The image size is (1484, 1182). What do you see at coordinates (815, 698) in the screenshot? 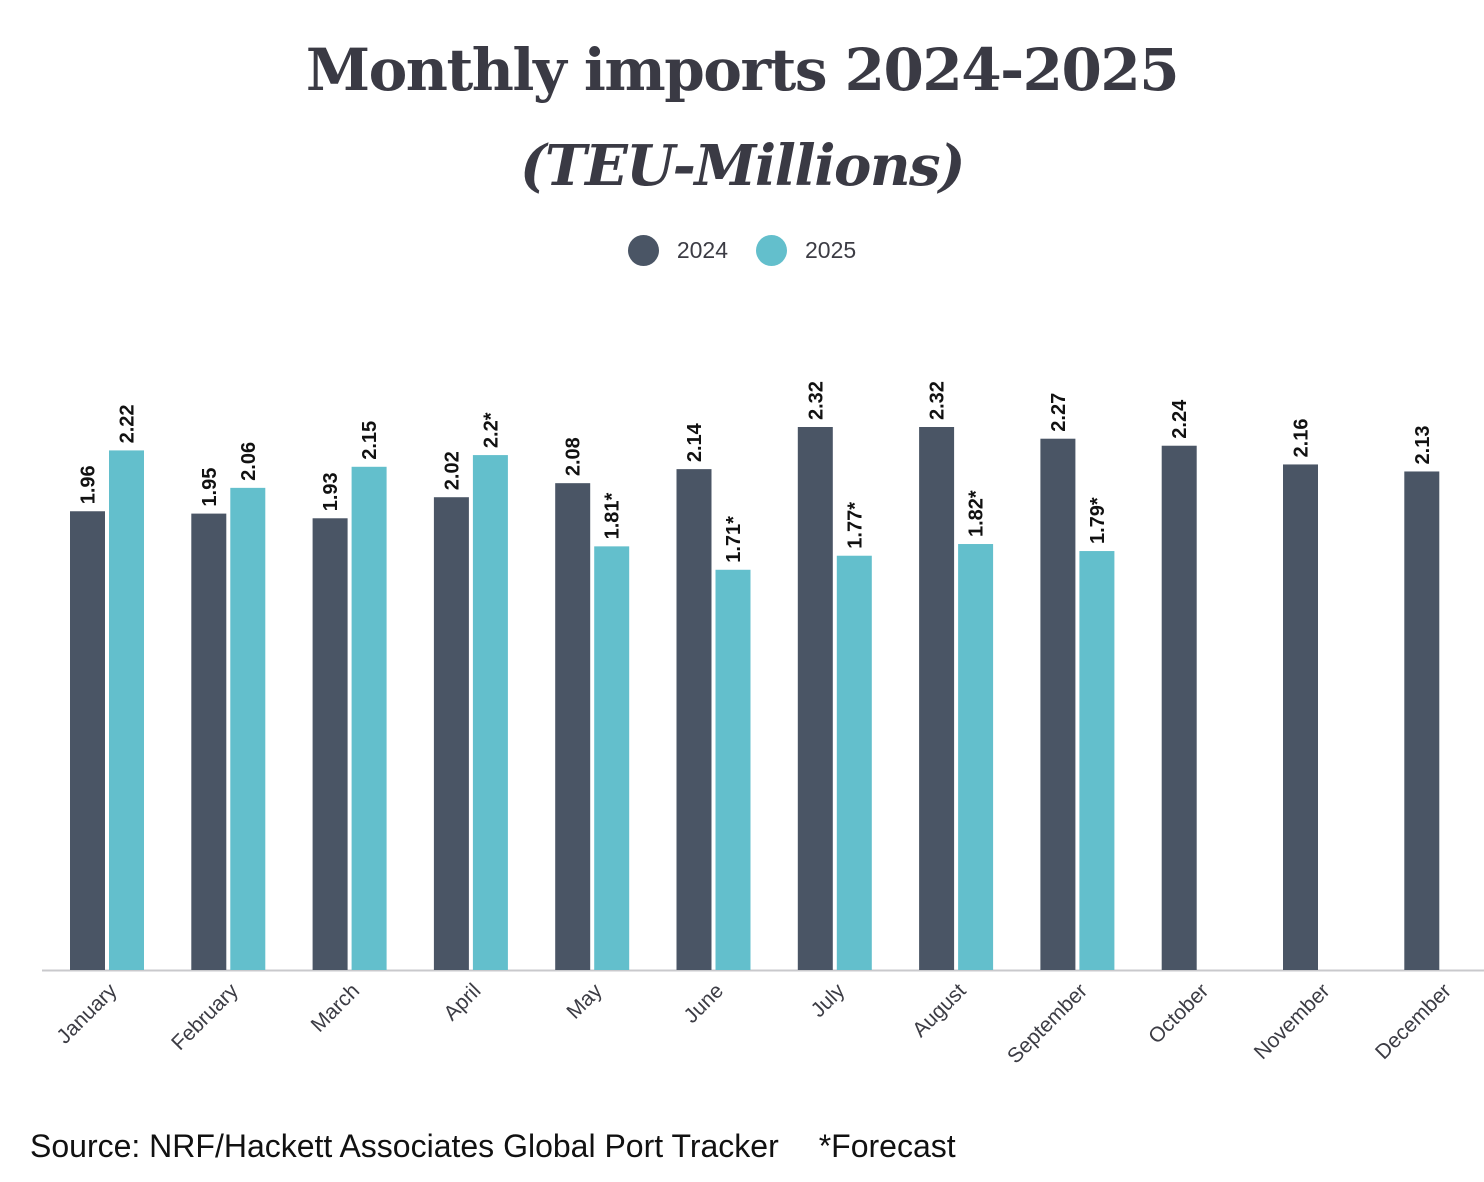
I see `bar-2024-july` at bounding box center [815, 698].